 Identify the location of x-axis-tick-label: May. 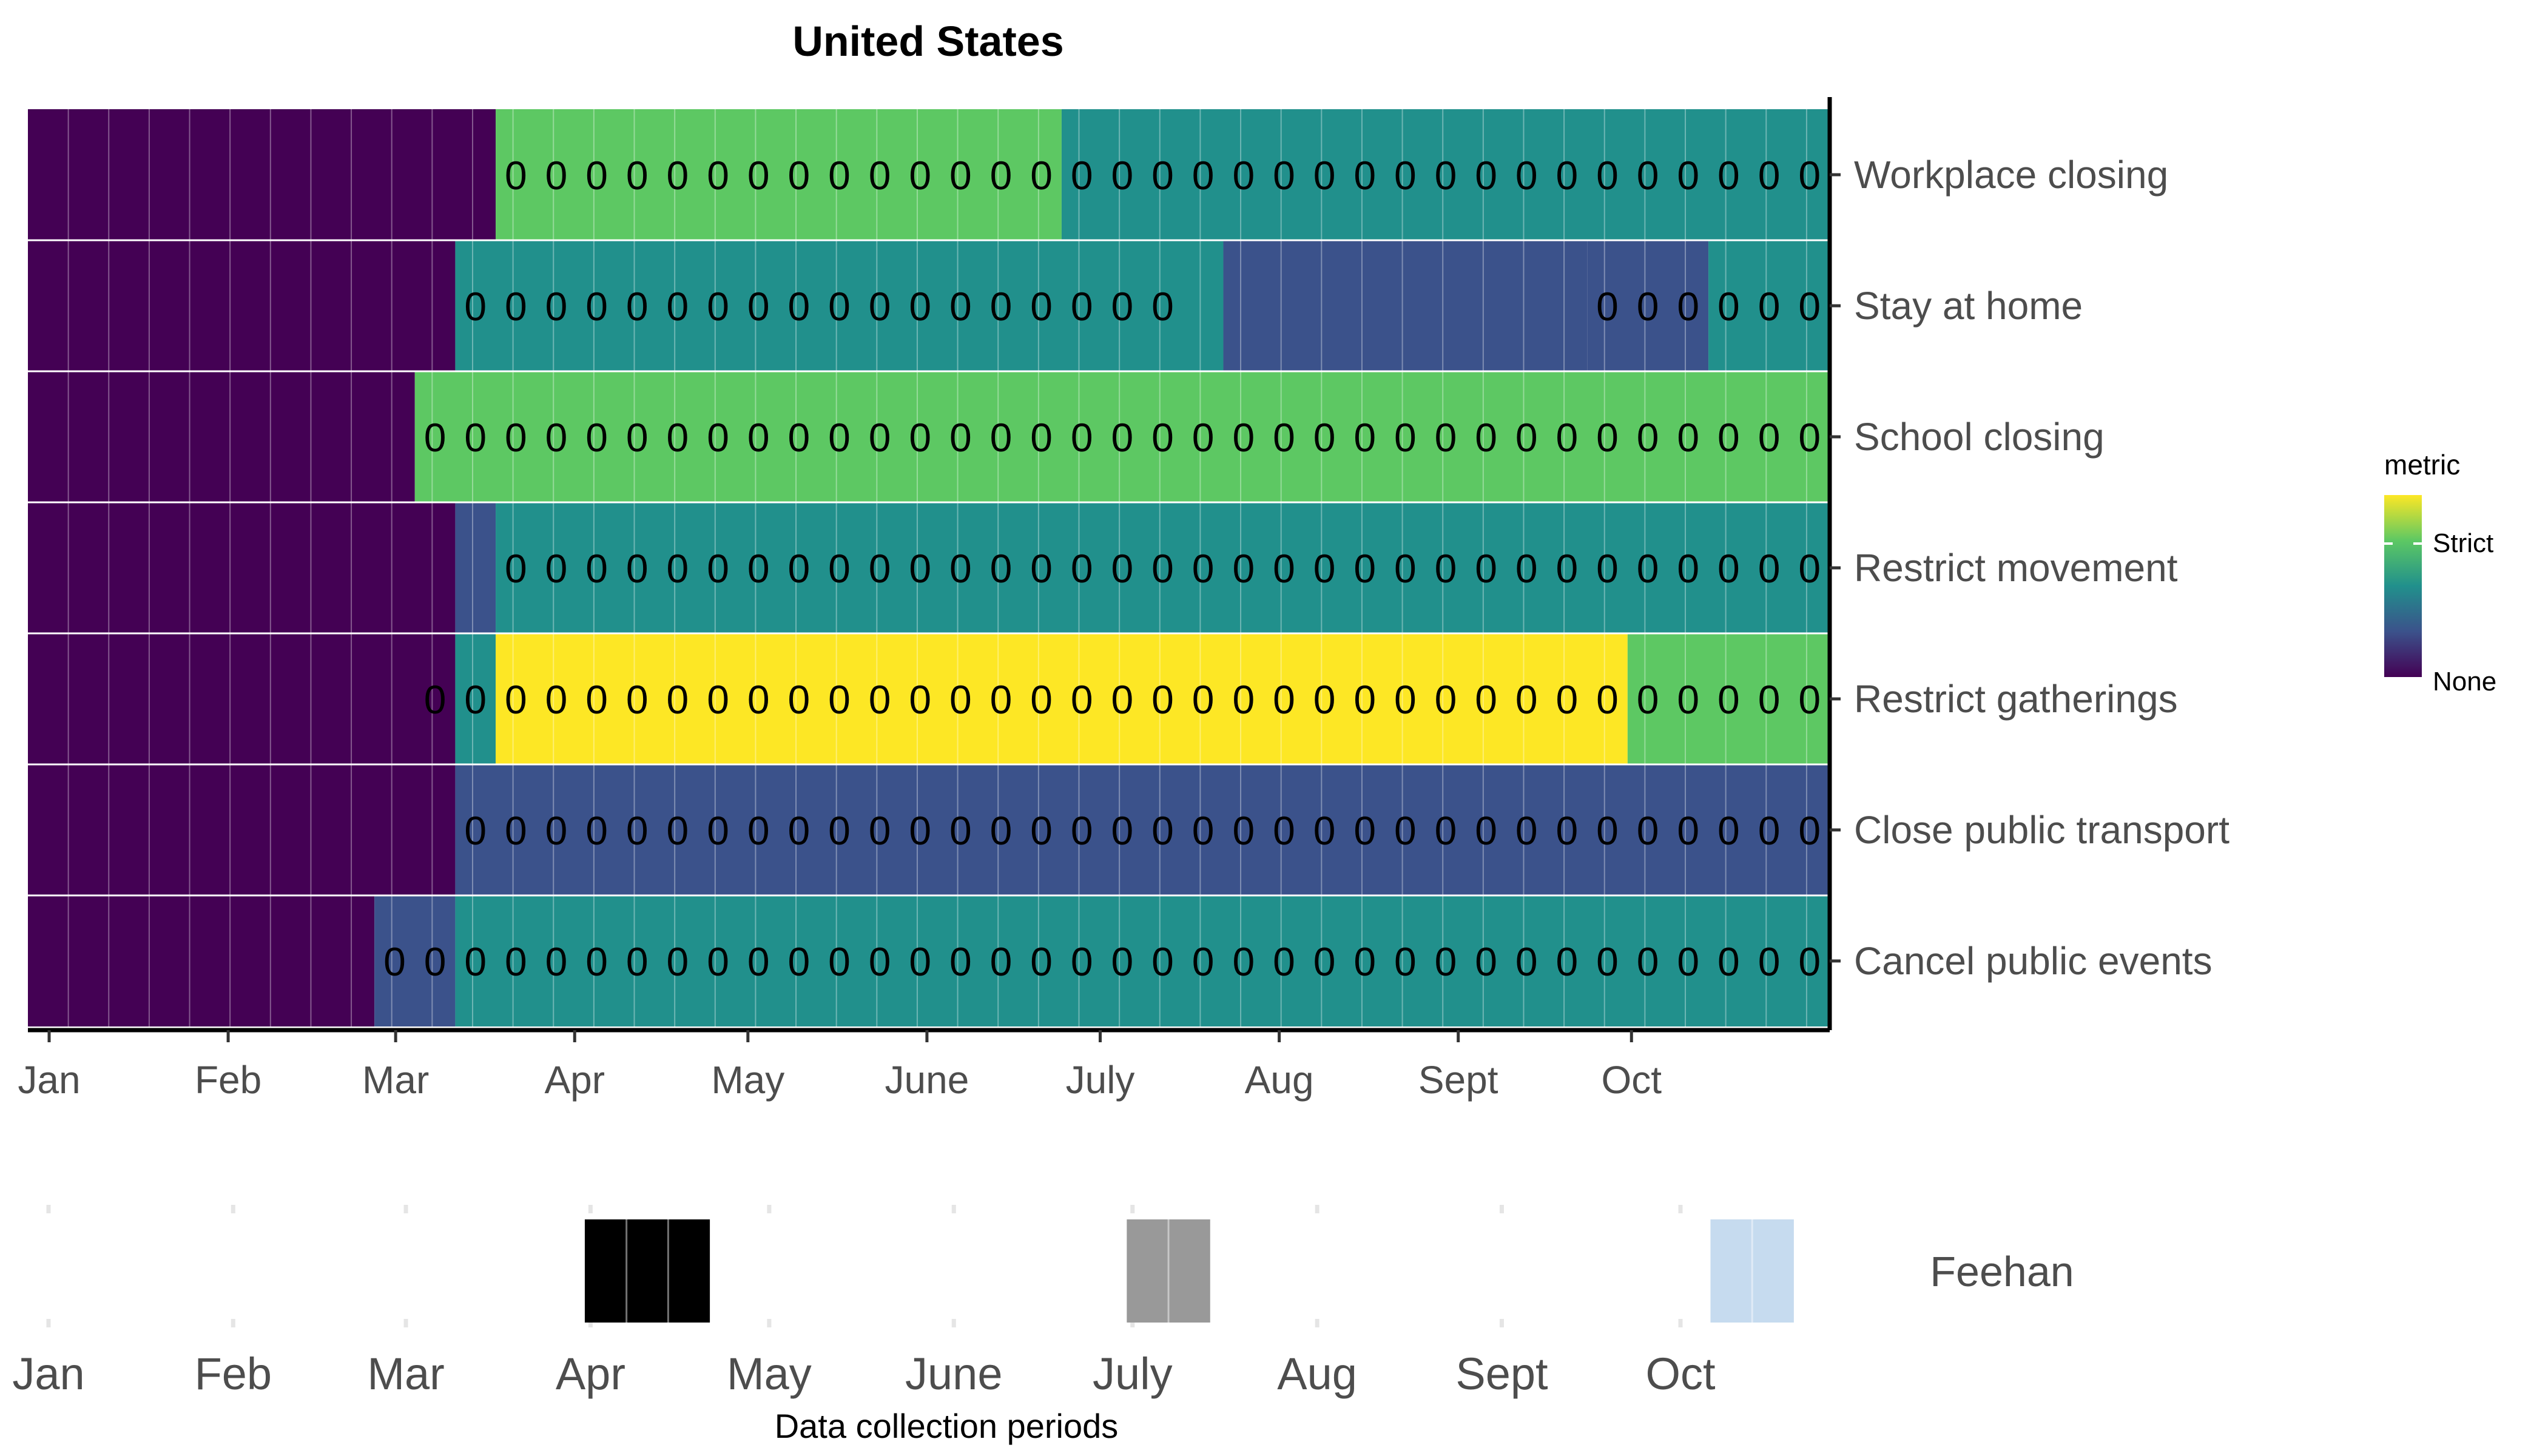
(747, 1080).